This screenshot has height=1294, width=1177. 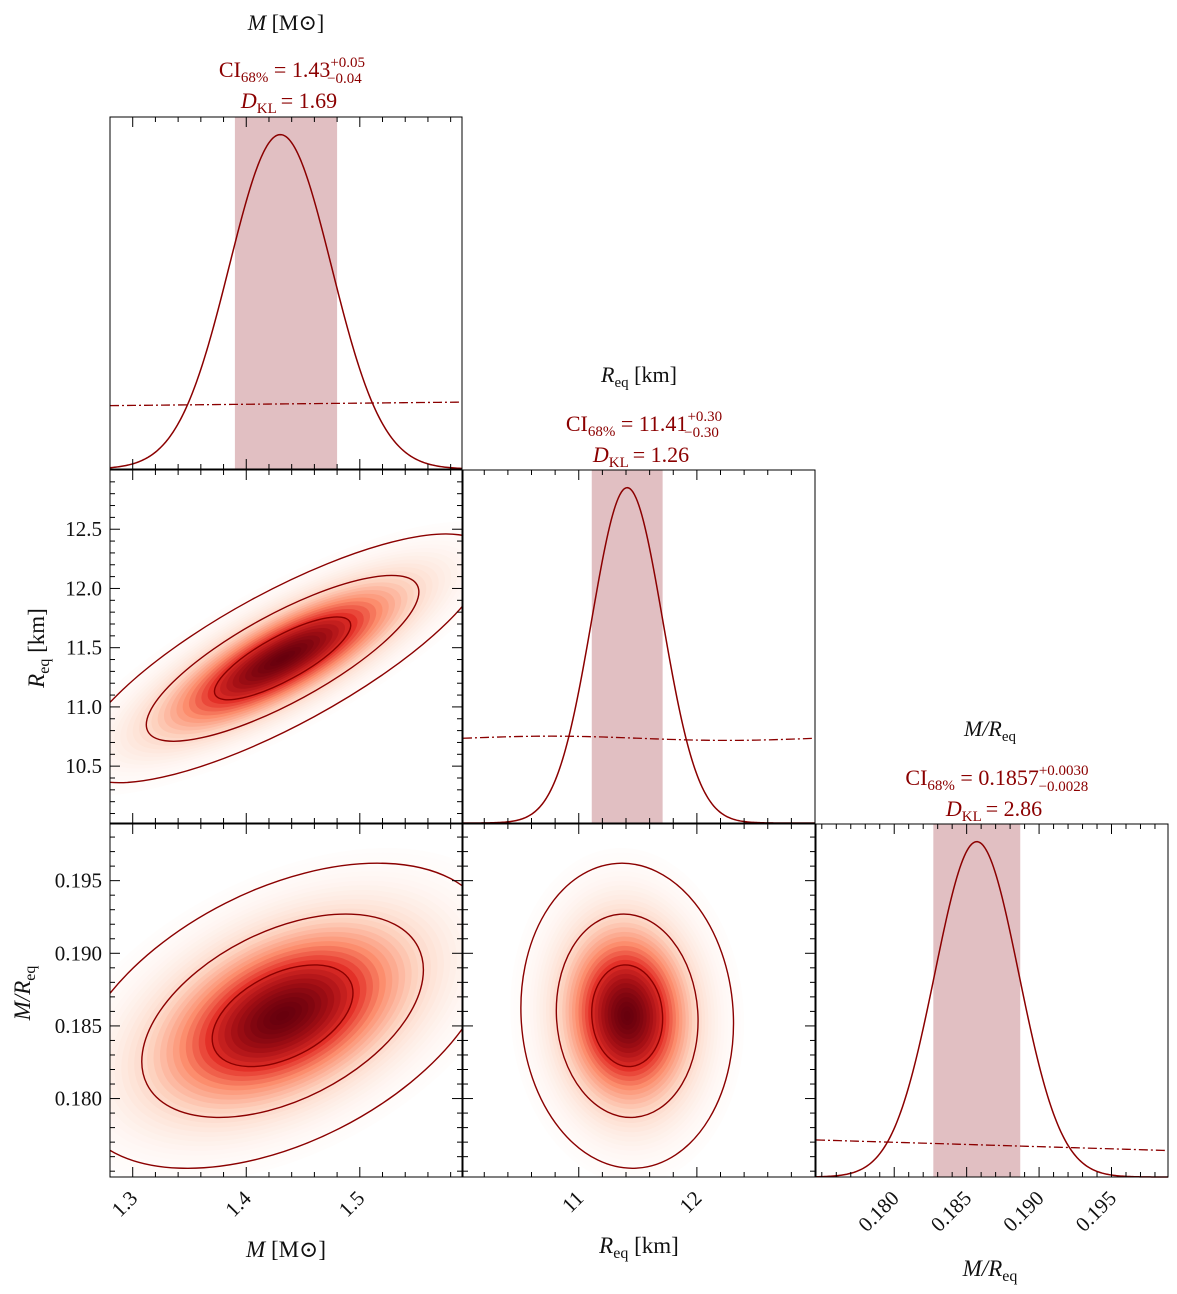 What do you see at coordinates (285, 1249) in the screenshot?
I see `x-axis-label-mass: M [M⊙]` at bounding box center [285, 1249].